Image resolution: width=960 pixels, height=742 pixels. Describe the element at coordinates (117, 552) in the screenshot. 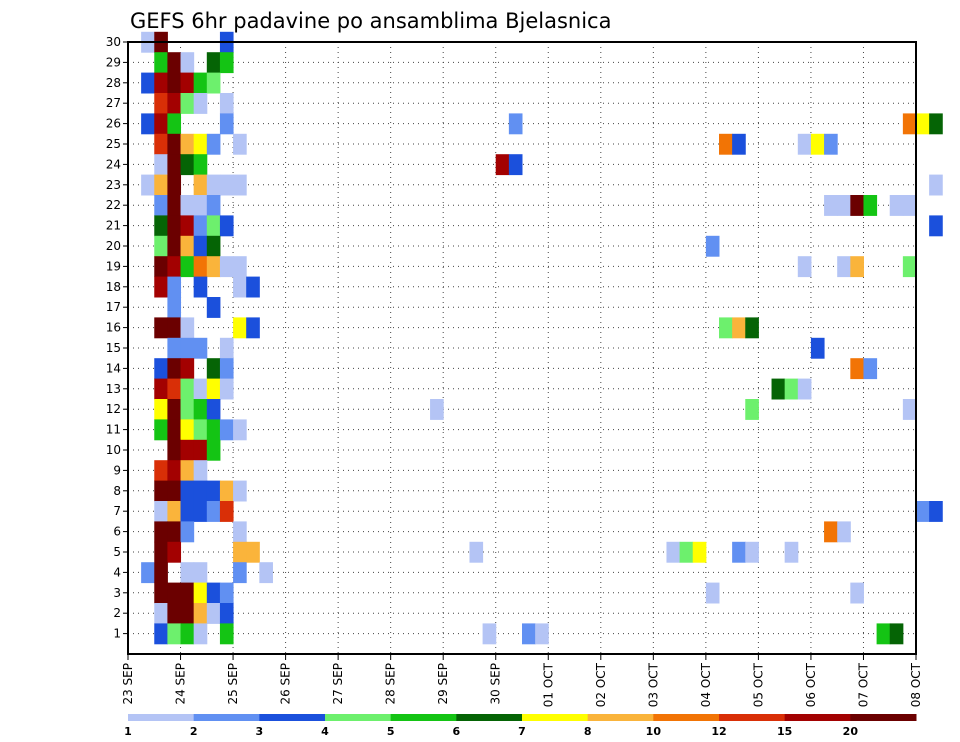

I see `y-tick-label: 5` at that location.